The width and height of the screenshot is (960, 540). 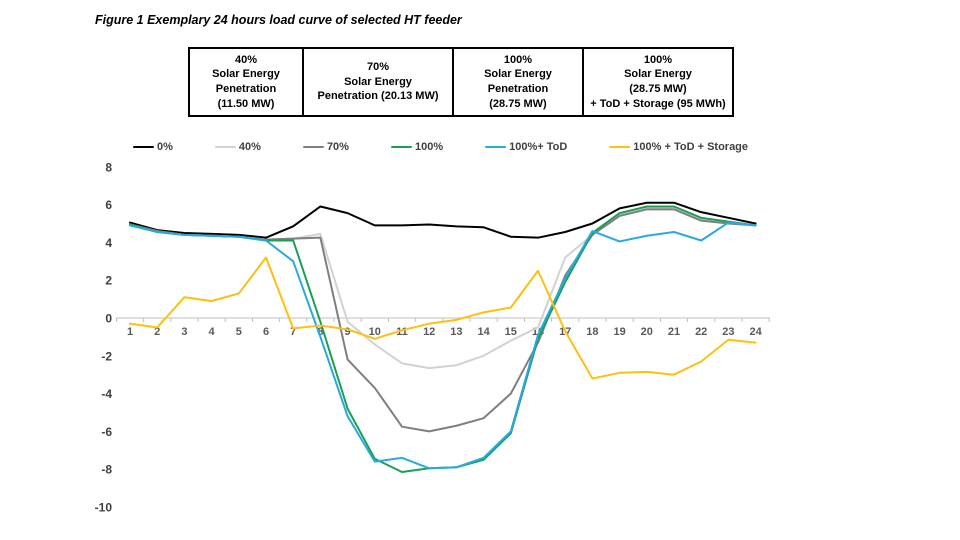 I want to click on x-axis-tick-label: 12, so click(x=429, y=332).